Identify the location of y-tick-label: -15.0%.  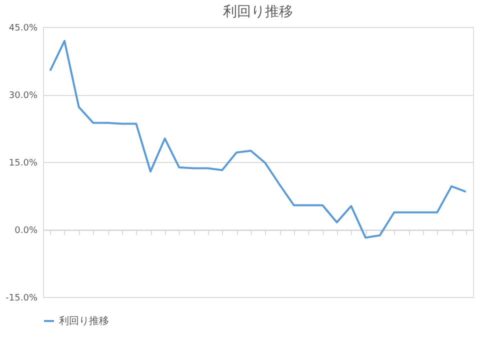
(22, 299).